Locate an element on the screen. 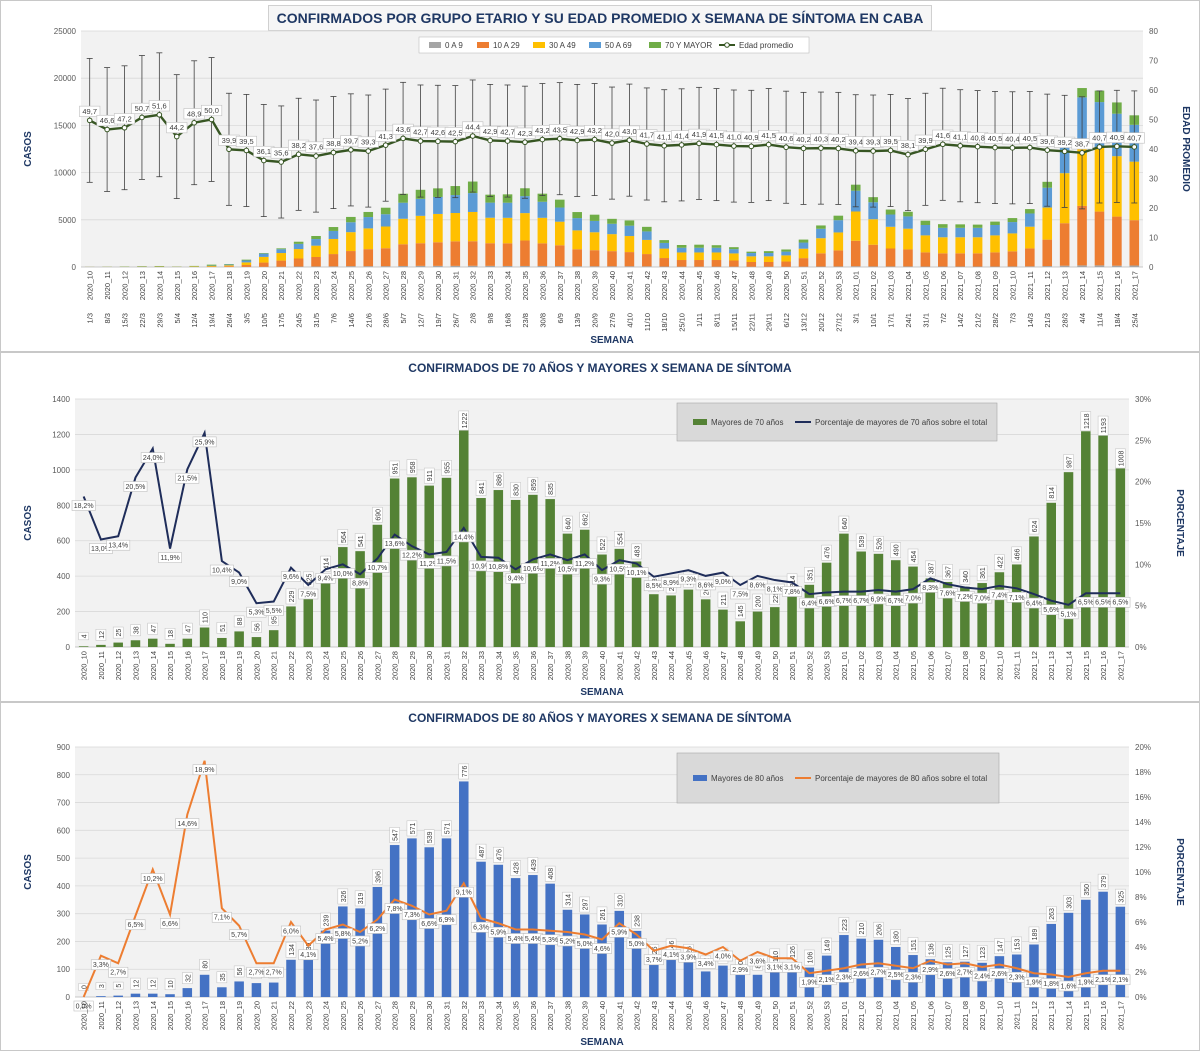  week-tick-label: 2020_21 is located at coordinates (274, 1015).